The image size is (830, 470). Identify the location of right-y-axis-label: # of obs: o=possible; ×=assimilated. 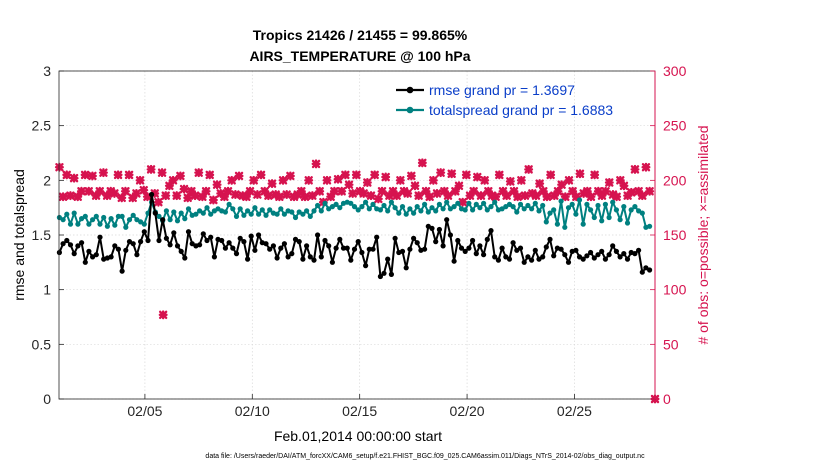
(703, 234).